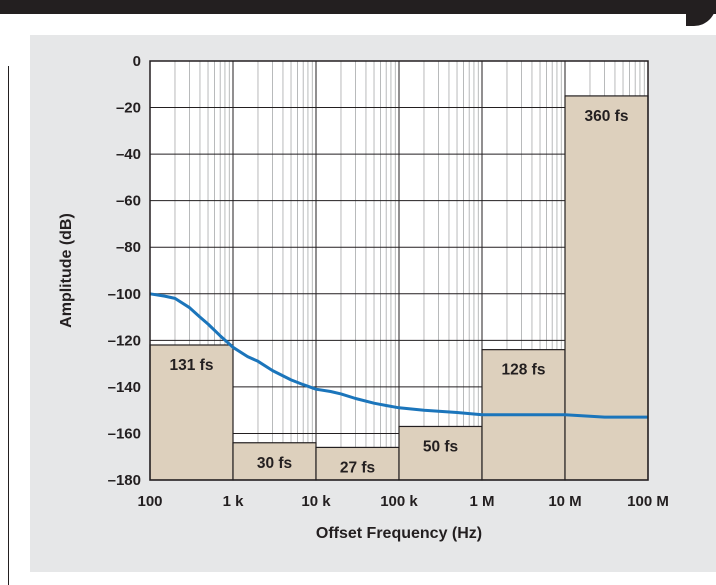 The height and width of the screenshot is (585, 716). What do you see at coordinates (316, 501) in the screenshot?
I see `x-tick-label: 10 k` at bounding box center [316, 501].